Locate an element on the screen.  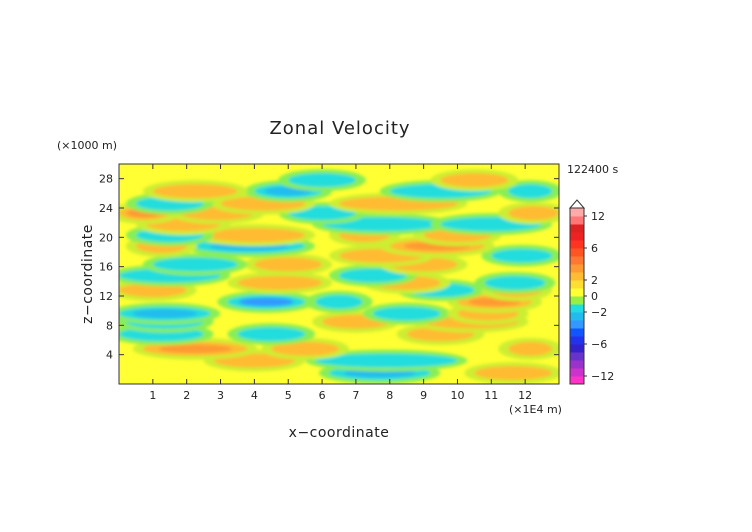
x-tick-label: 6 is located at coordinates (322, 395).